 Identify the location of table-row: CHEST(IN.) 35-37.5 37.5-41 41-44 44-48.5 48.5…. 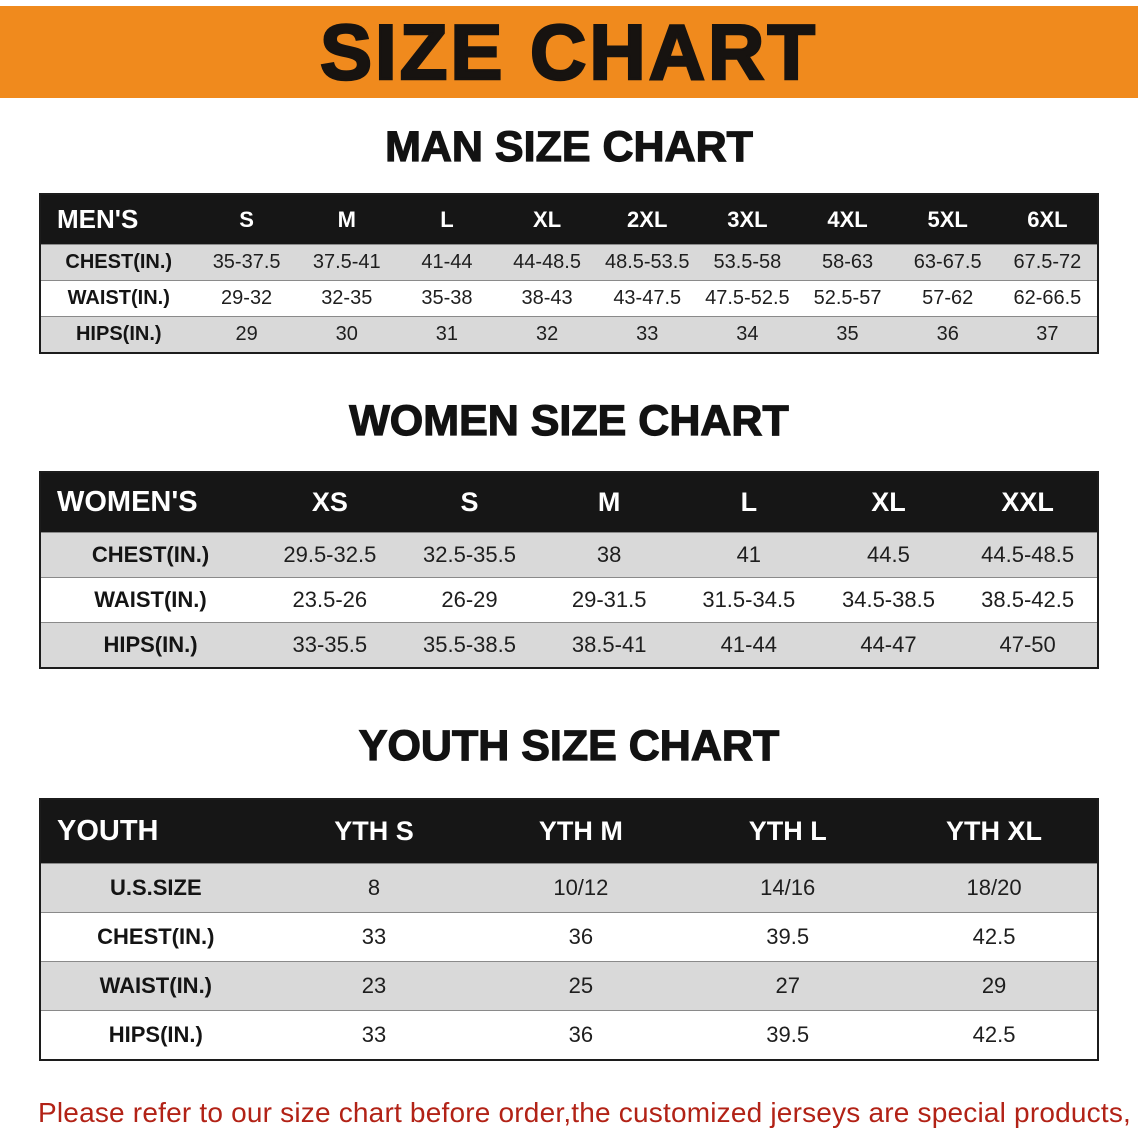
(569, 262).